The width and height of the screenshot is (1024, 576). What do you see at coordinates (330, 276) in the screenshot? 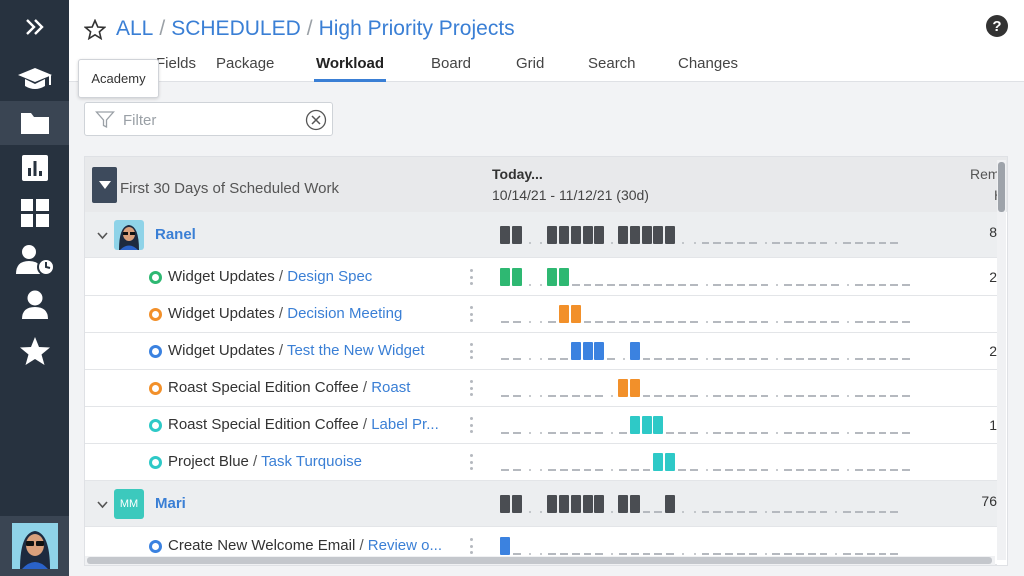
I see `task-link: Design Spec` at bounding box center [330, 276].